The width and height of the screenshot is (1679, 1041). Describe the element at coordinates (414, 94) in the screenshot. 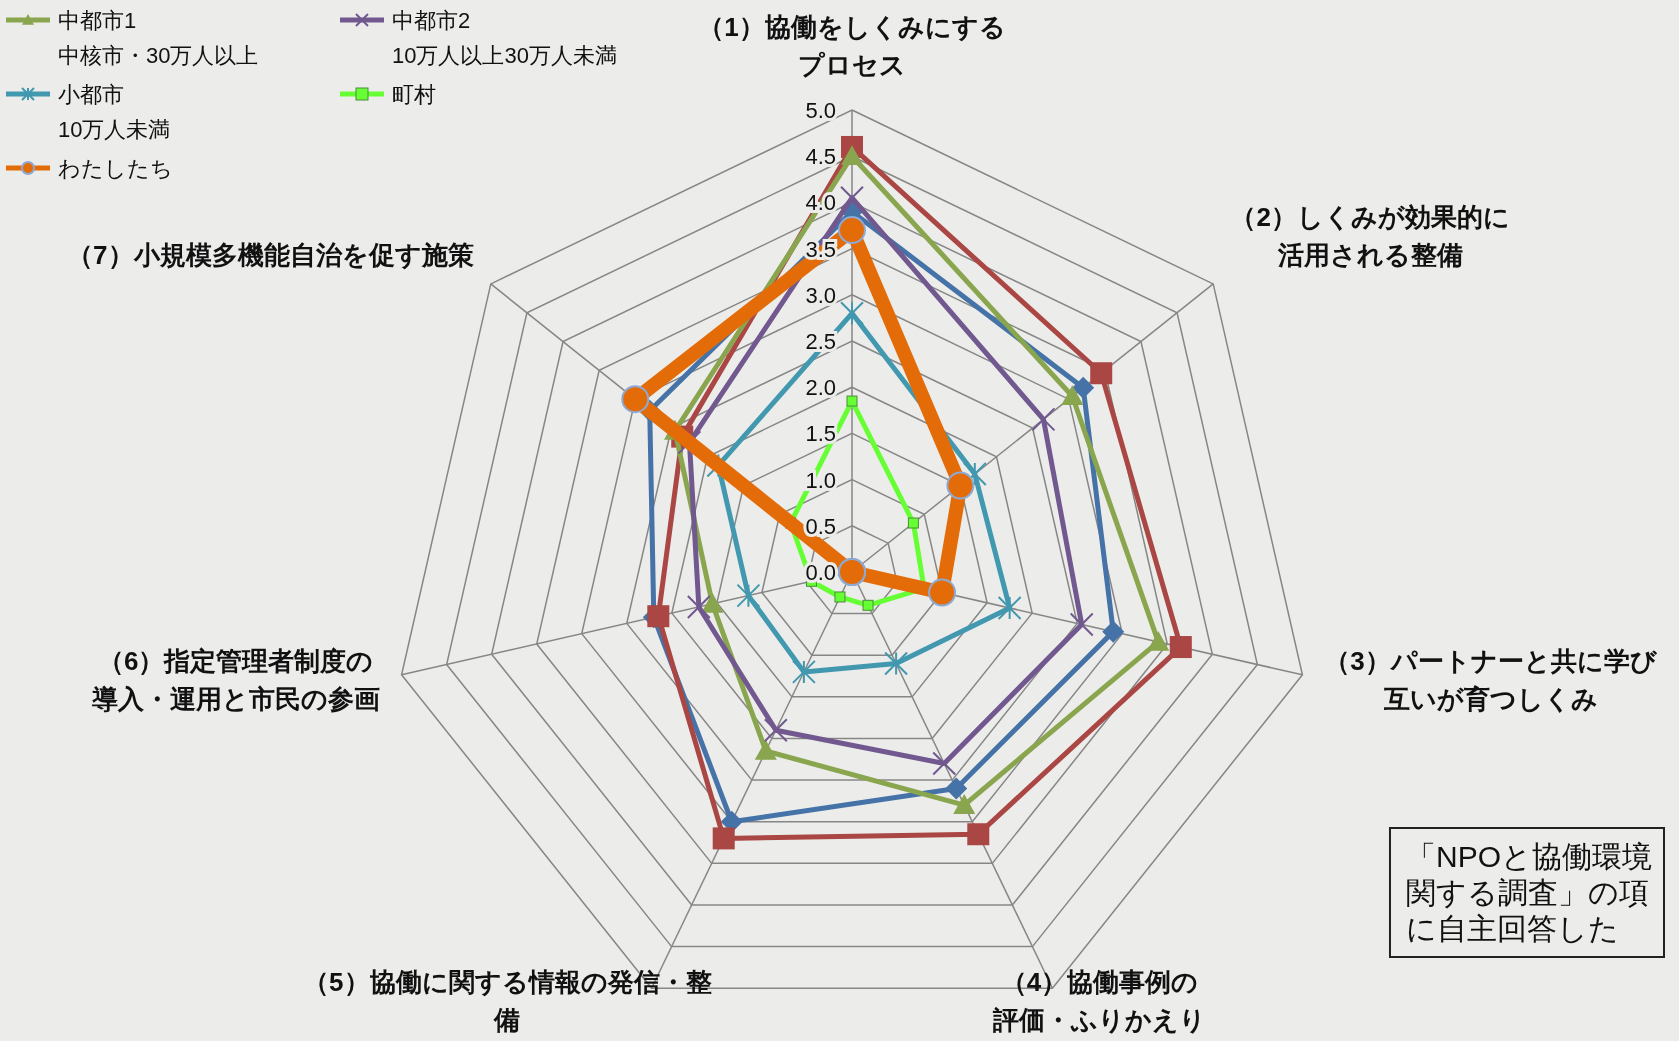

I see `legend-label: 町村` at that location.